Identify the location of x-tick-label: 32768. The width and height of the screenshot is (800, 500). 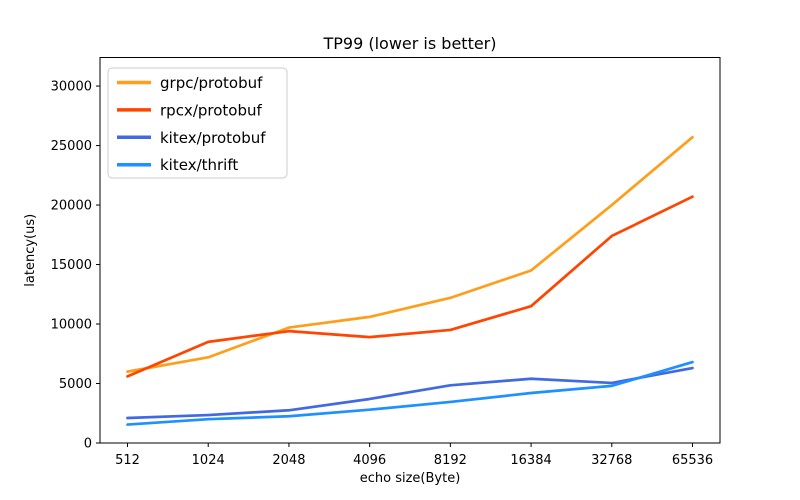
(611, 460).